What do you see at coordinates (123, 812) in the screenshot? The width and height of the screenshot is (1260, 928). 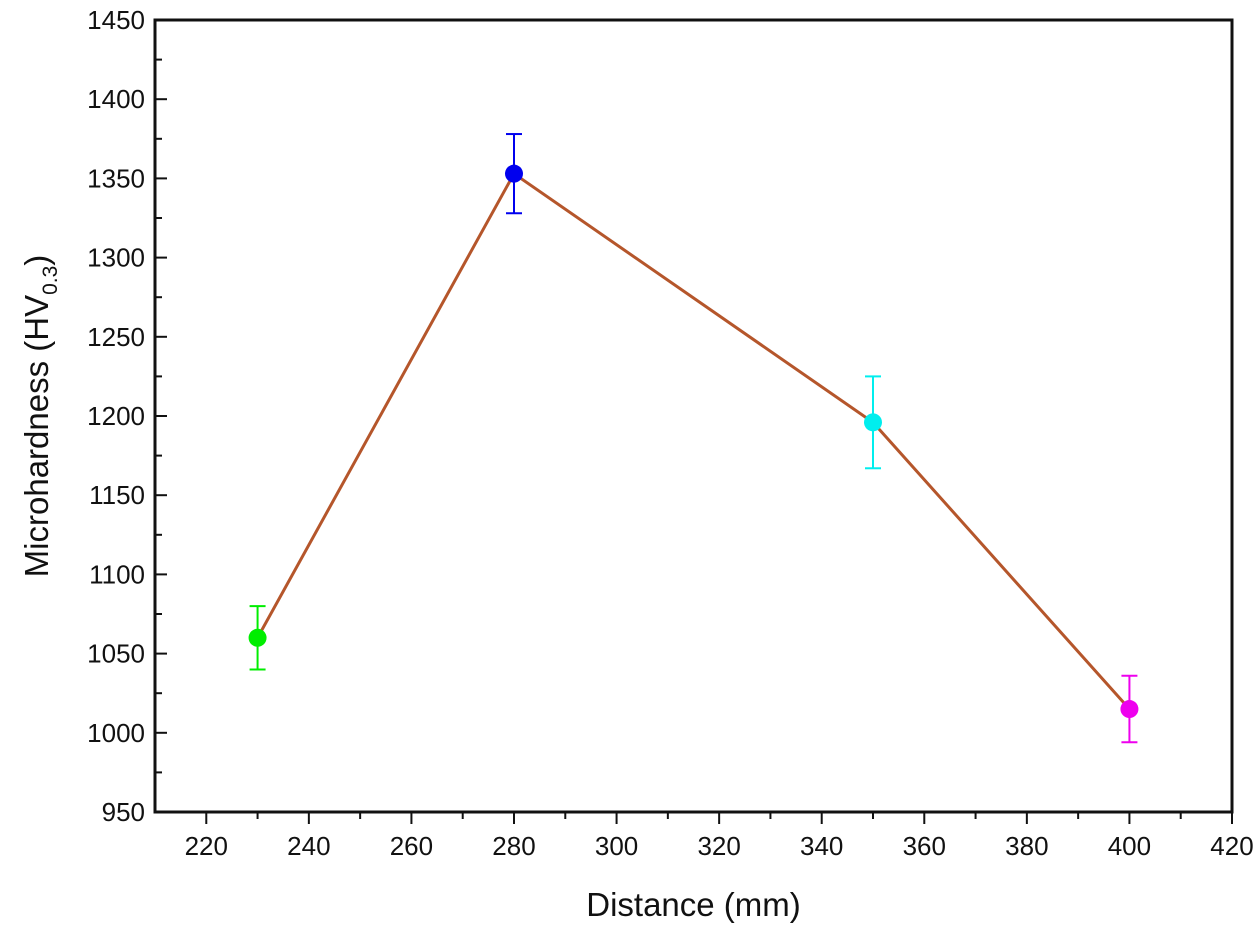 I see `y-tick-label: 950` at bounding box center [123, 812].